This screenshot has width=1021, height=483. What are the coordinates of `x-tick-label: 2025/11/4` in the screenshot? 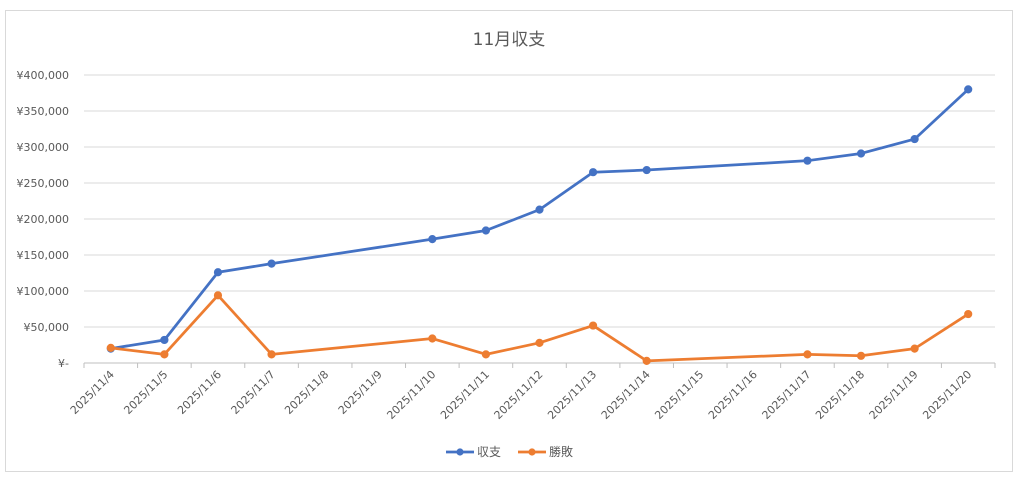 It's located at (92, 392).